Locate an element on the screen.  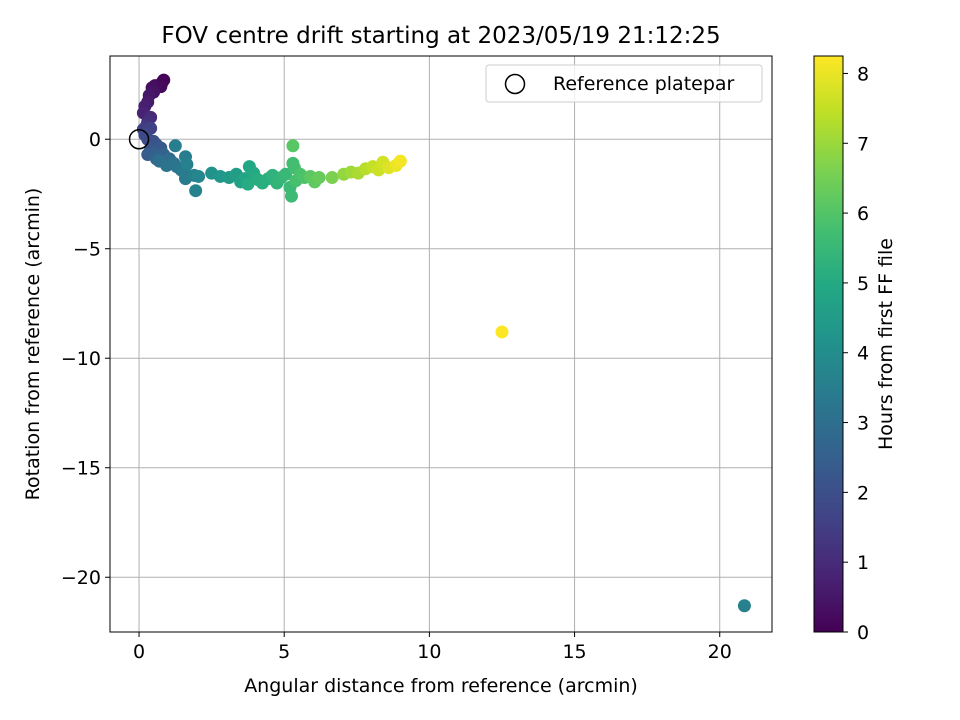
reference-platepar-point is located at coordinates (139, 139).